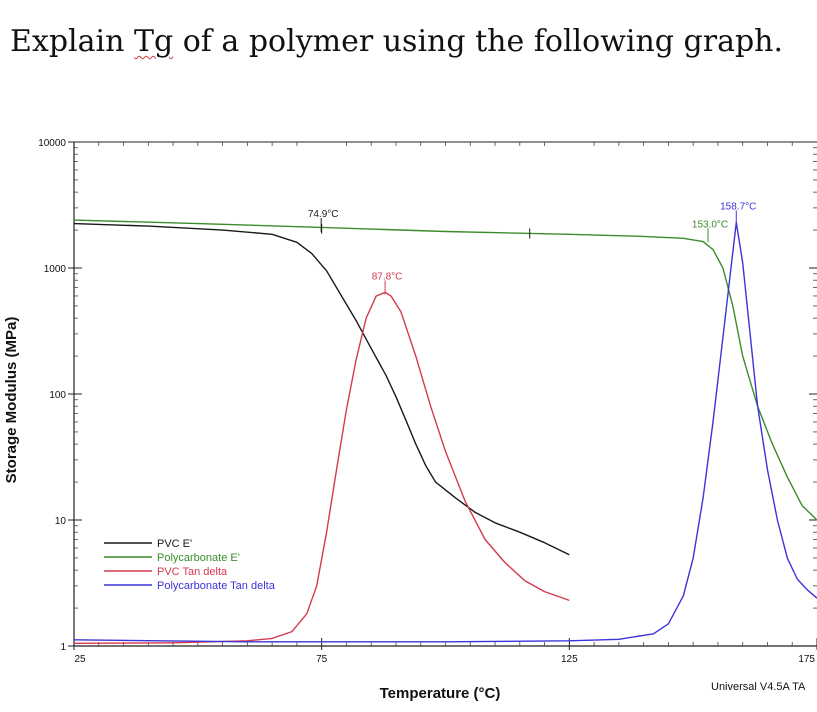  Describe the element at coordinates (387, 276) in the screenshot. I see `annotation-label: 87.8°C` at that location.